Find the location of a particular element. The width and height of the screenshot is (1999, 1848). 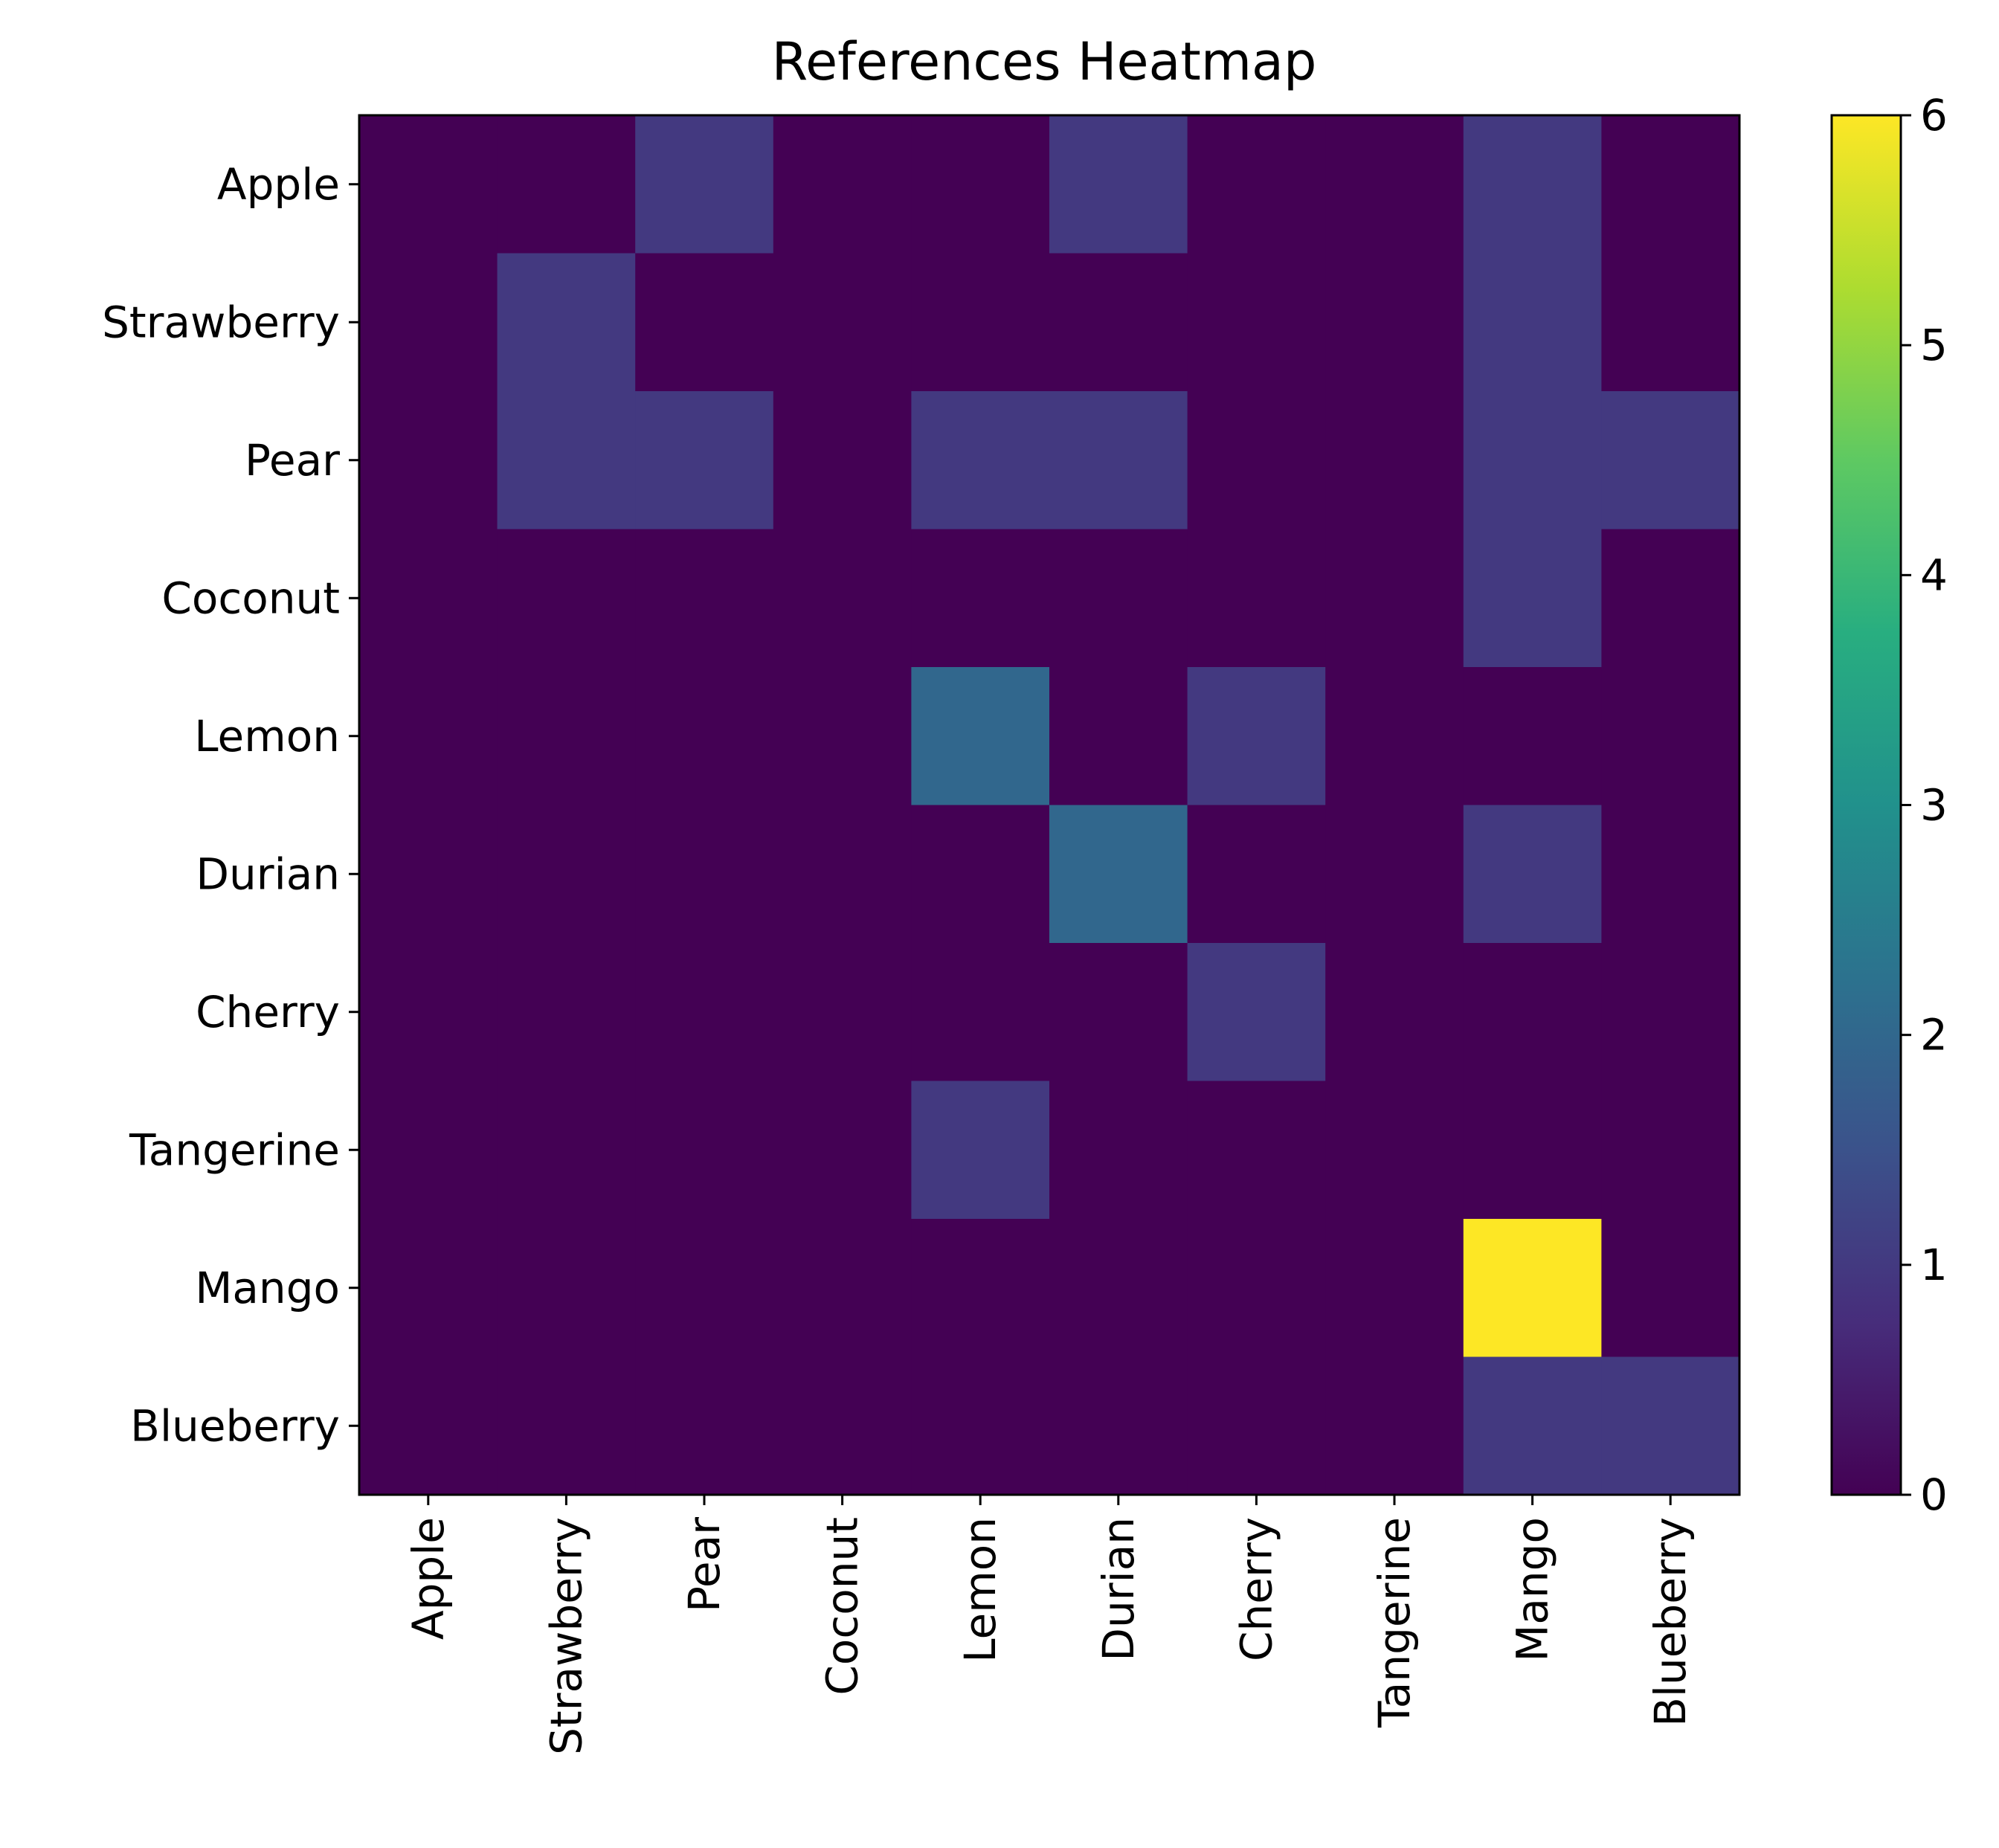

x-tick-label: Strawberry is located at coordinates (566, 1636).